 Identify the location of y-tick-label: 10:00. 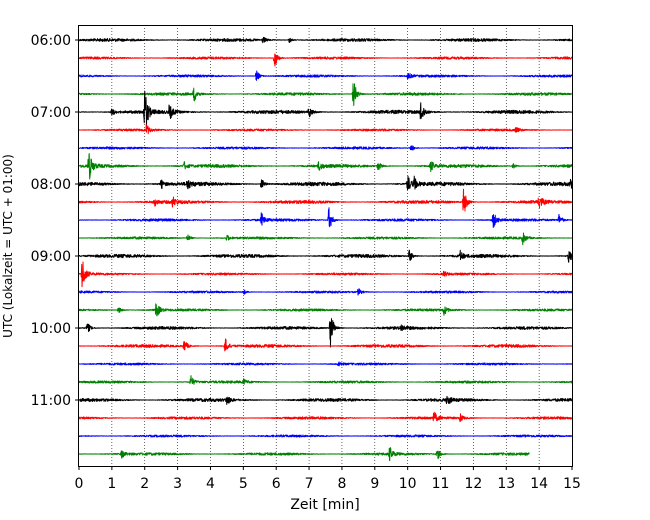
(51, 329).